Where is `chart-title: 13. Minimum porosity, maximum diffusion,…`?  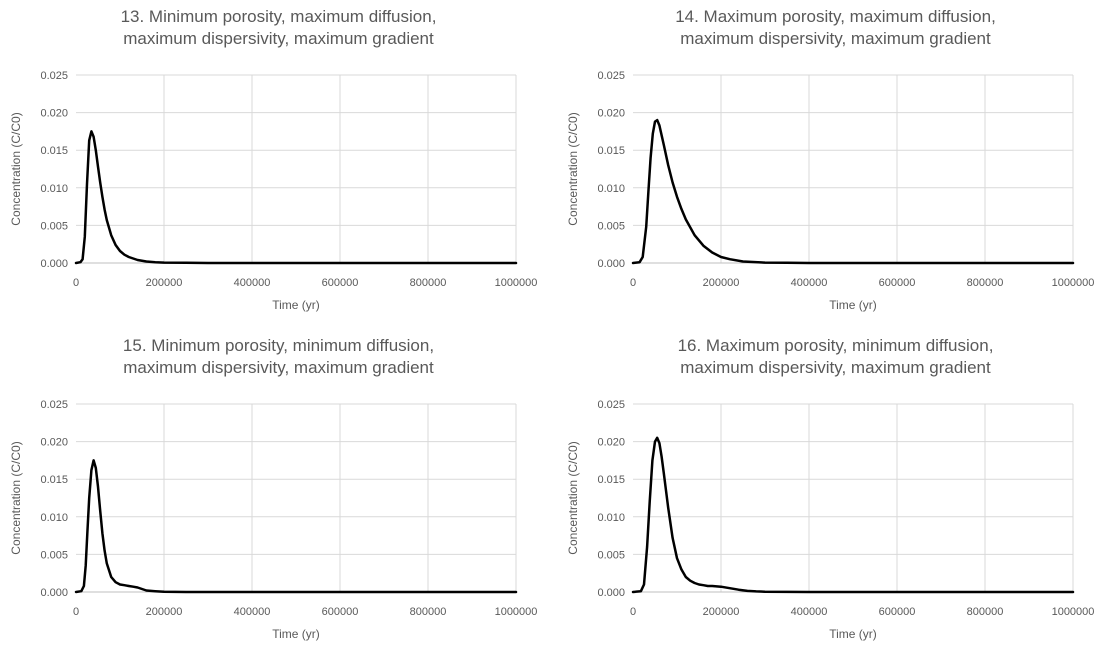
chart-title: 13. Minimum porosity, maximum diffusion,… is located at coordinates (278, 28).